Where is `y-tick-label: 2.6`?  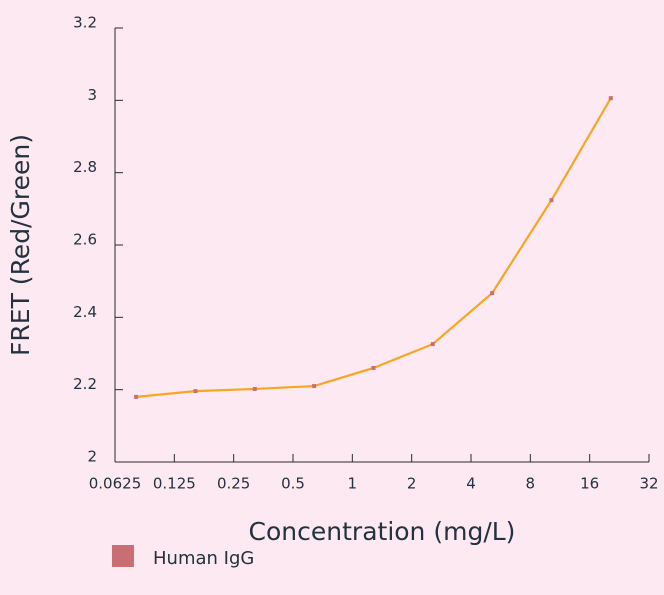 y-tick-label: 2.6 is located at coordinates (85, 240).